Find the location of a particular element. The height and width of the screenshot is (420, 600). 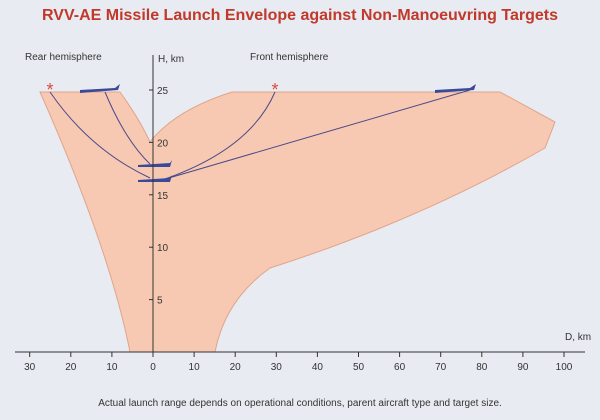

x-tick-label: 50 is located at coordinates (359, 367).